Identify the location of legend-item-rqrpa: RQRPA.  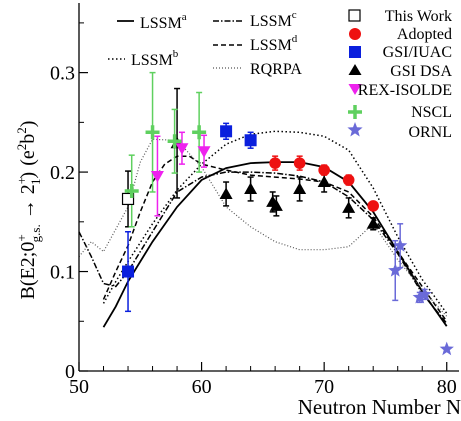
(257, 69).